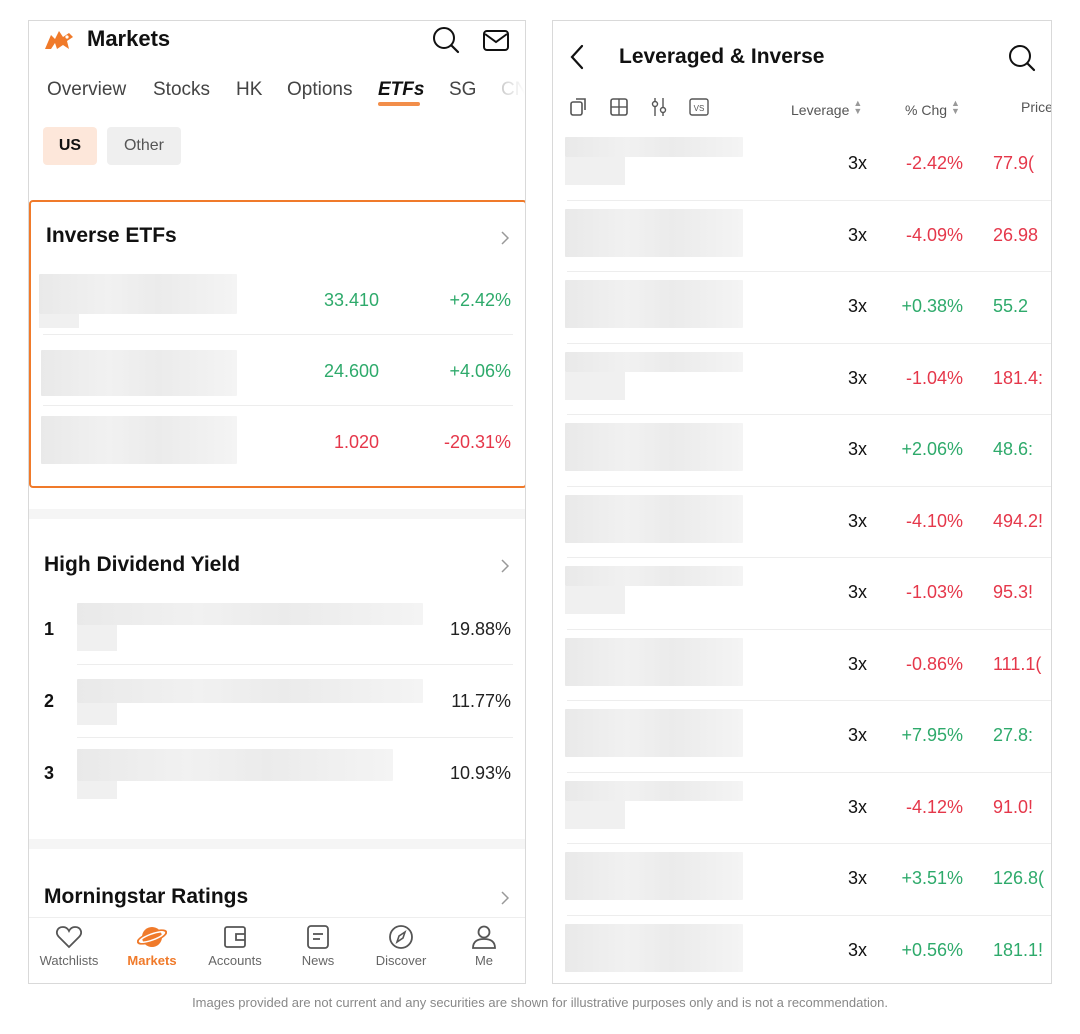 Image resolution: width=1080 pixels, height=1034 pixels. What do you see at coordinates (484, 960) in the screenshot?
I see `nav-label: Me` at bounding box center [484, 960].